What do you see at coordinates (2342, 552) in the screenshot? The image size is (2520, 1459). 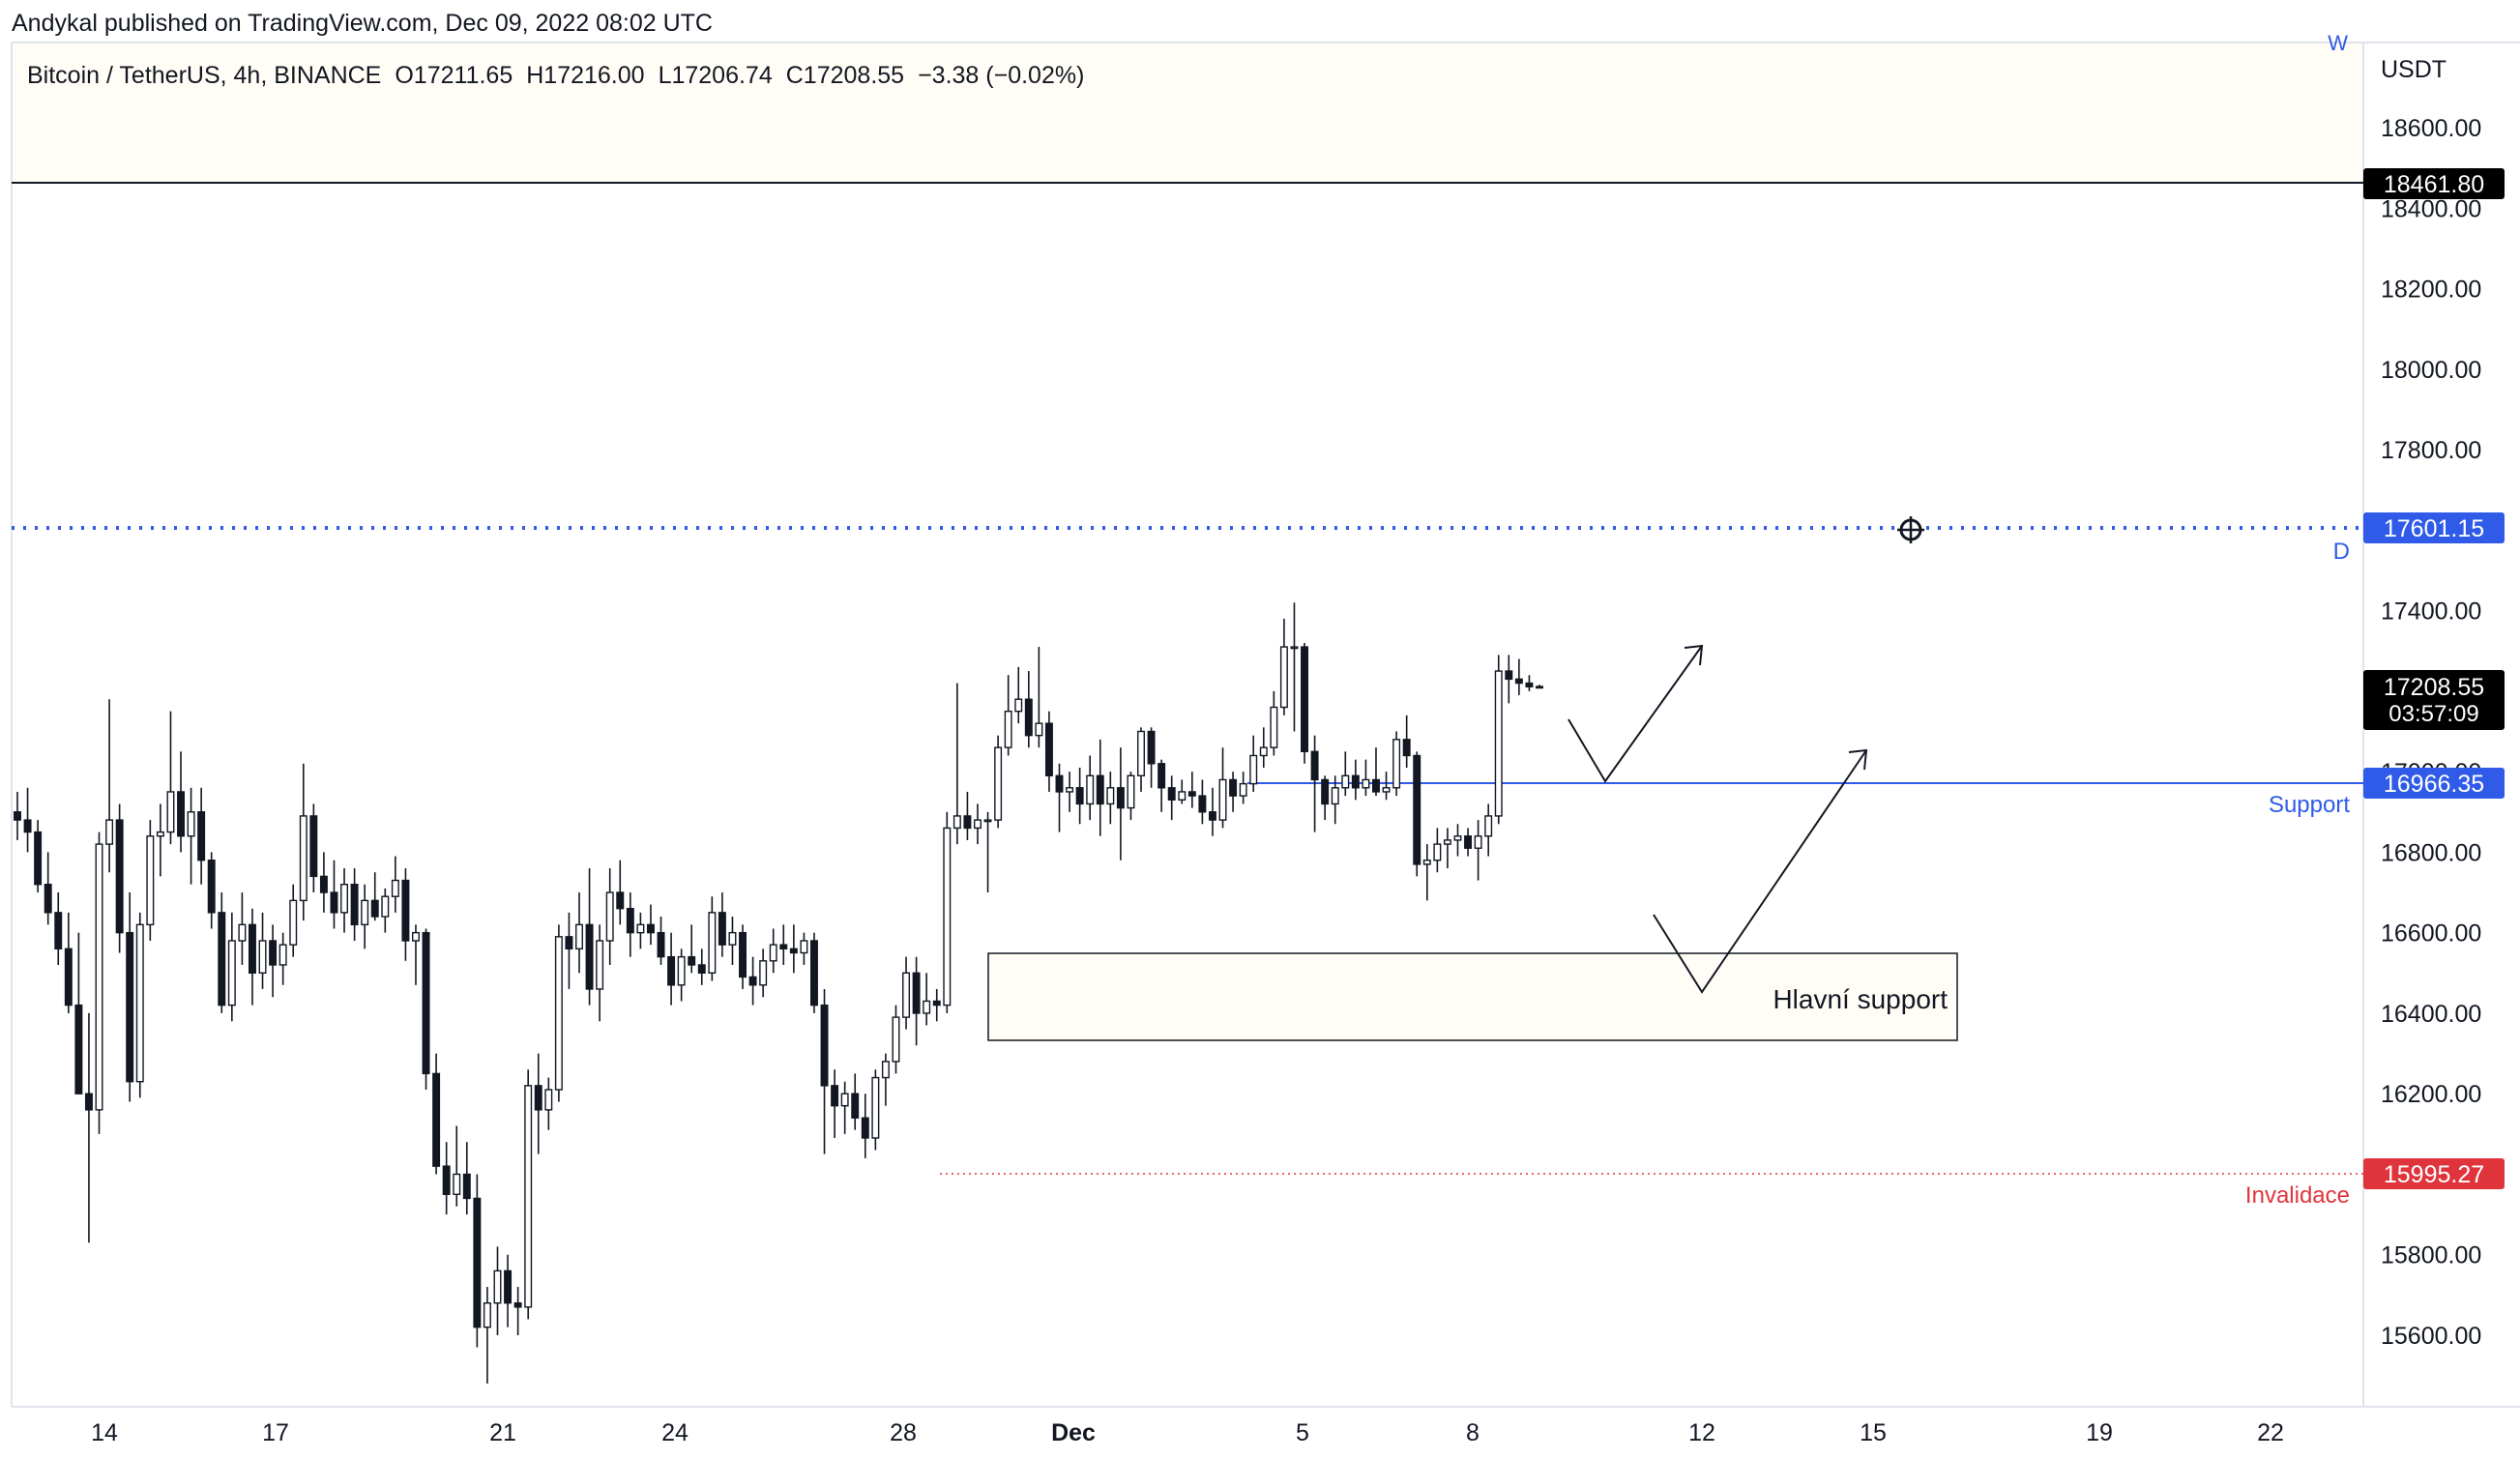 I see `daily-marker: D` at bounding box center [2342, 552].